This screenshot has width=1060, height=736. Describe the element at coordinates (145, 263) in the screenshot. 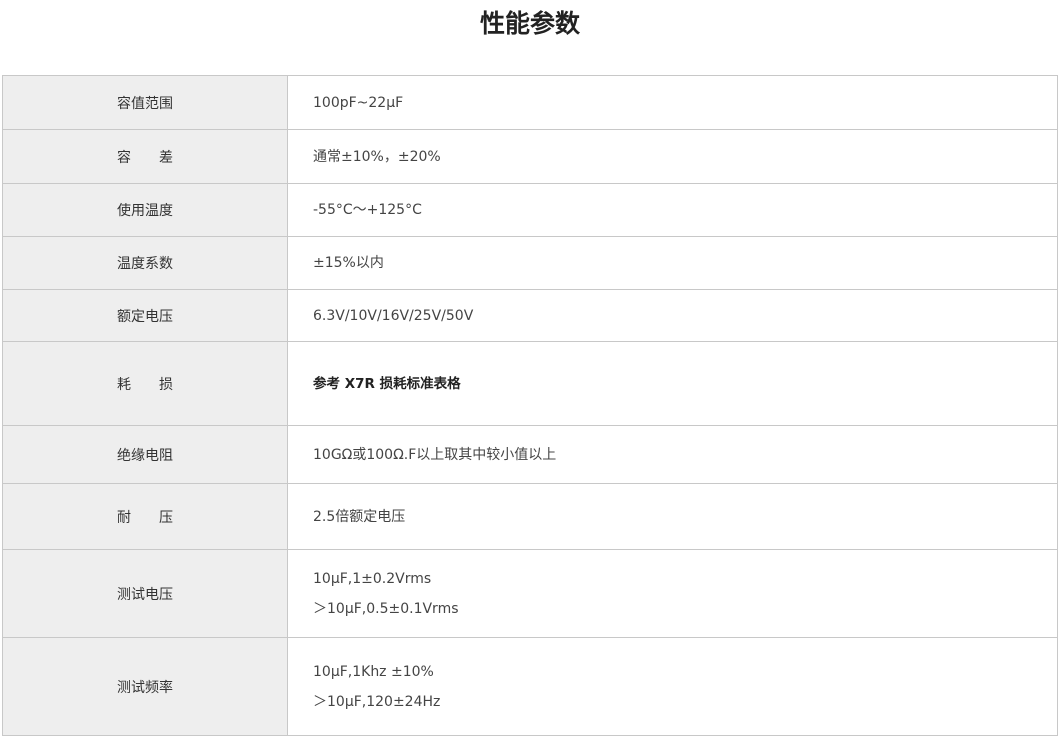

I see `row-label: 温度系数` at that location.